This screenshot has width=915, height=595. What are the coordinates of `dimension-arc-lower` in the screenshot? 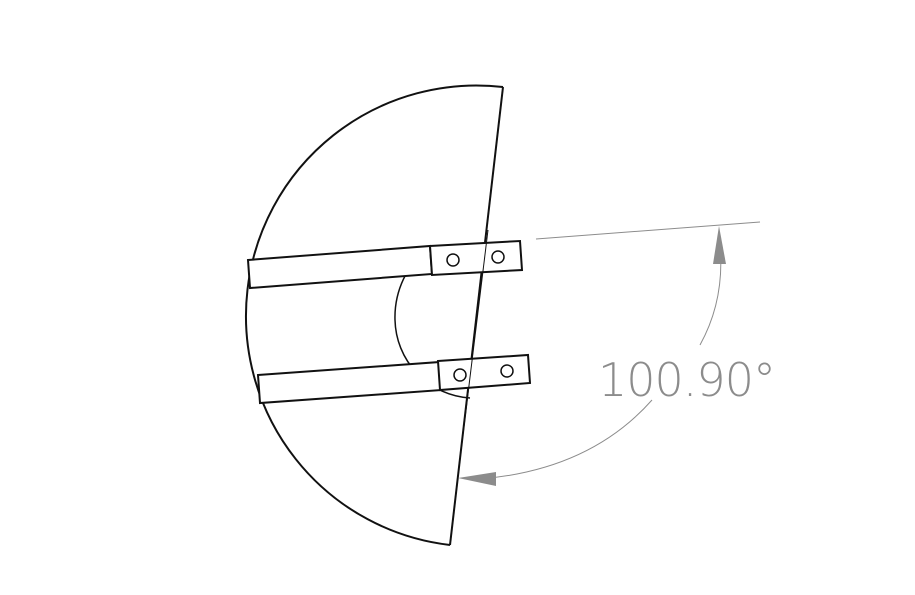 It's located at (566, 439).